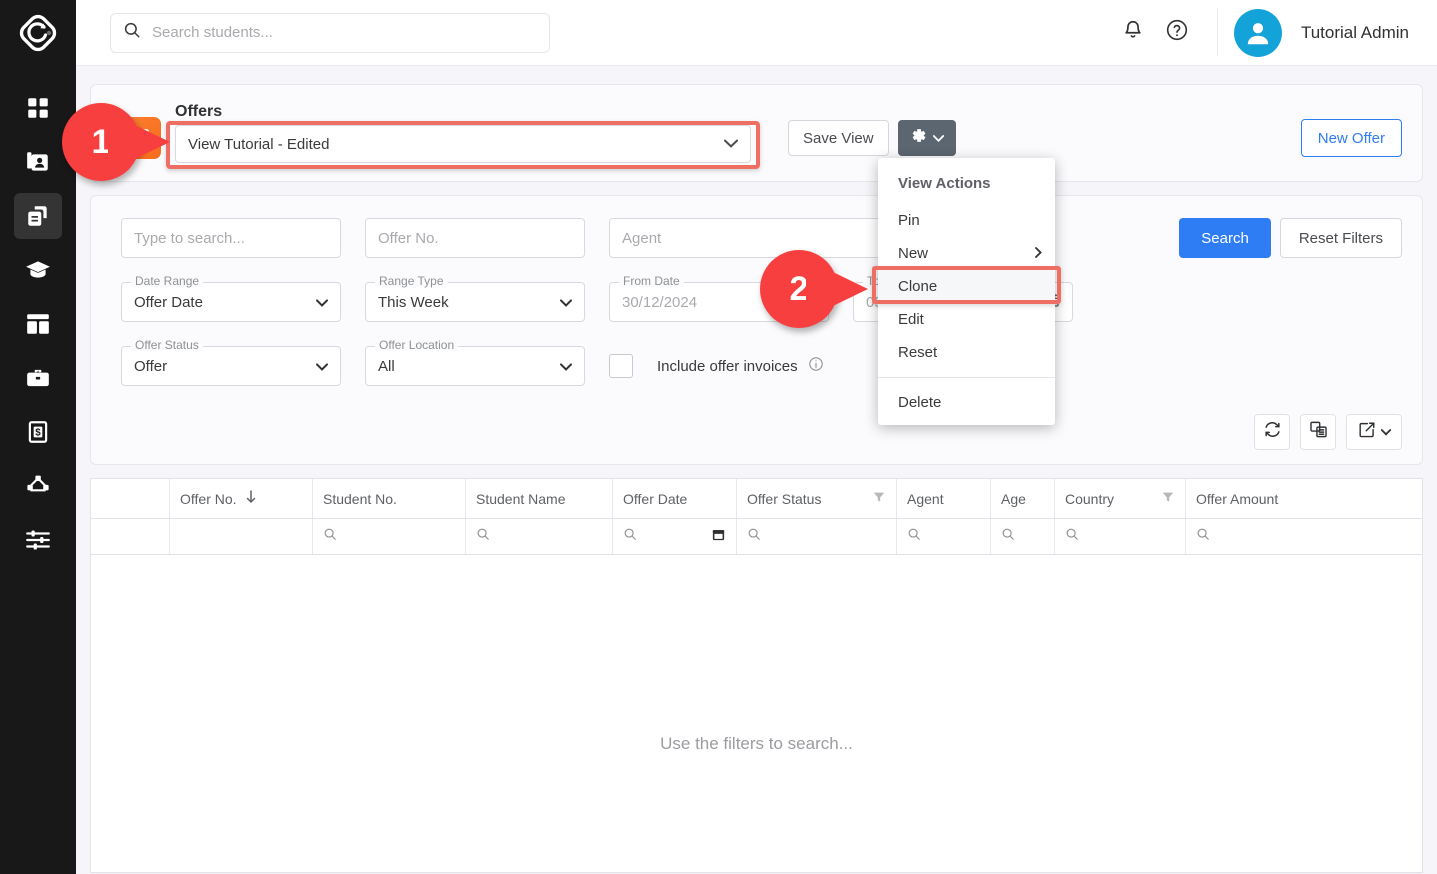  What do you see at coordinates (1217, 32) in the screenshot?
I see `divider` at bounding box center [1217, 32].